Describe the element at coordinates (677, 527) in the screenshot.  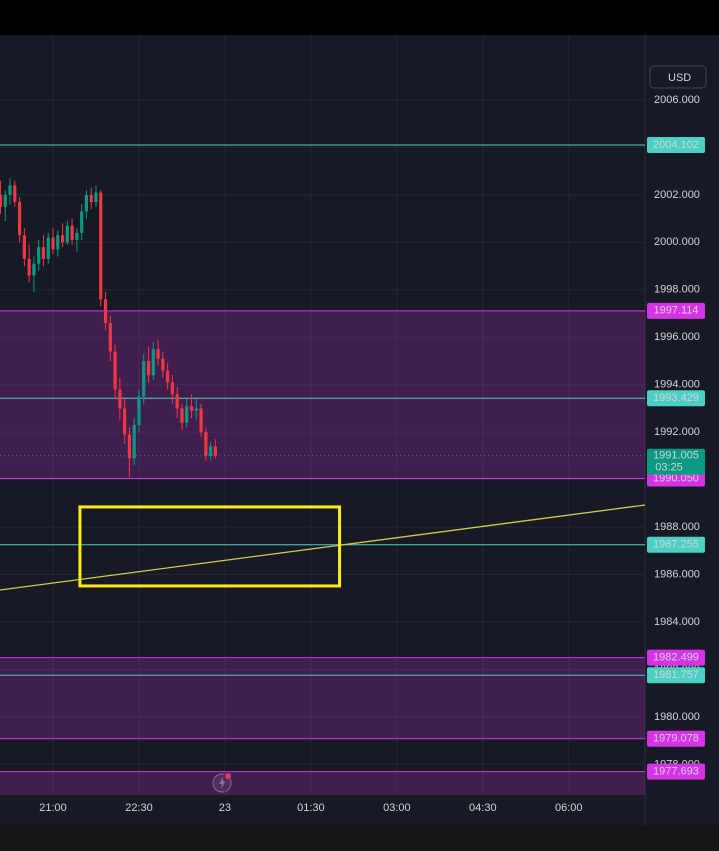
I see `y-tick-label: 1988.000` at that location.